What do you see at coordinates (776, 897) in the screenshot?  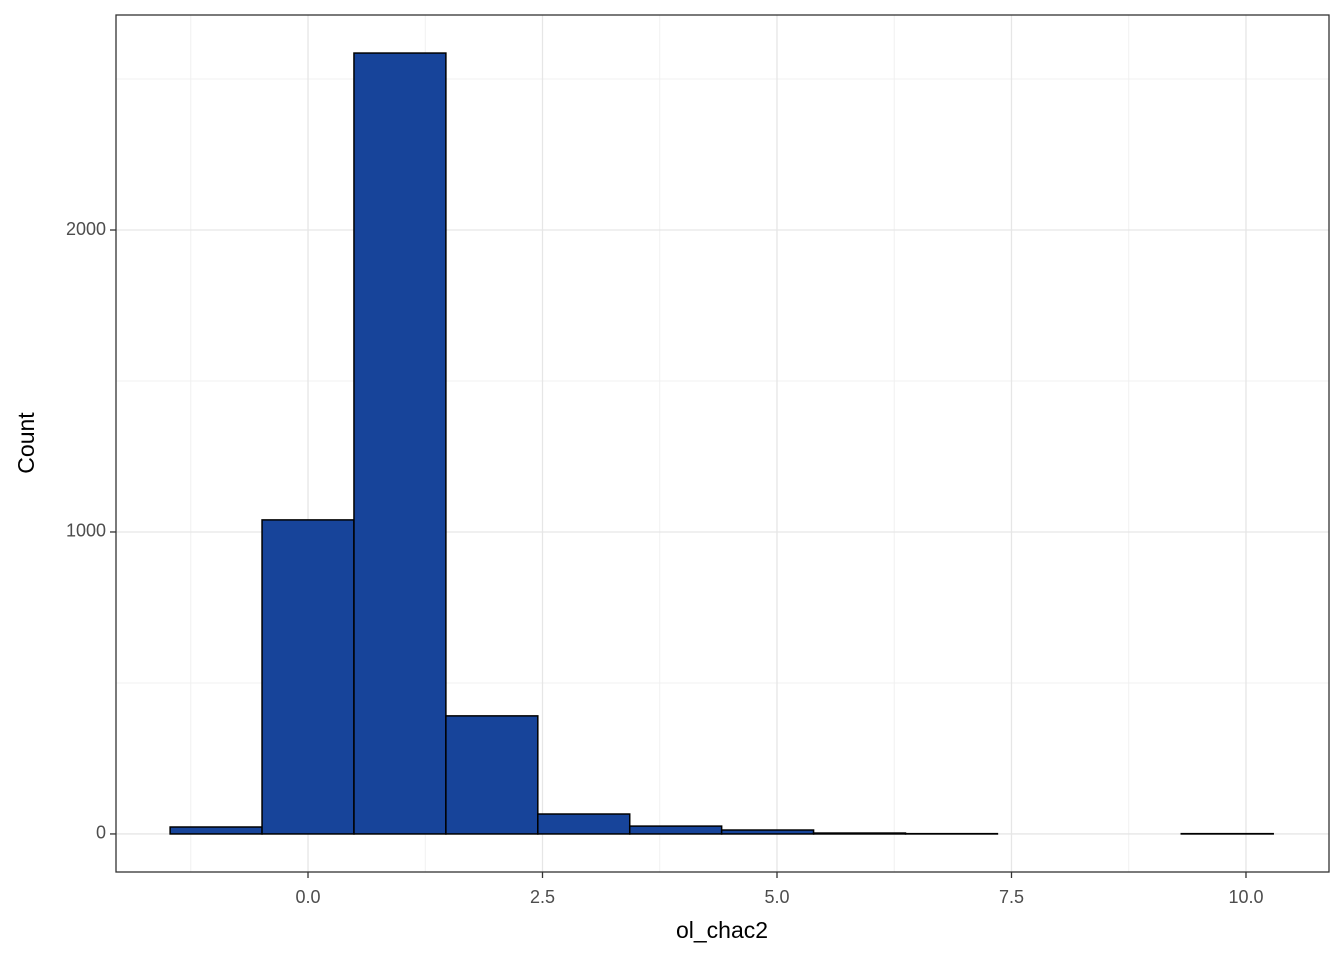 I see `x-tick-label: 5.0` at bounding box center [776, 897].